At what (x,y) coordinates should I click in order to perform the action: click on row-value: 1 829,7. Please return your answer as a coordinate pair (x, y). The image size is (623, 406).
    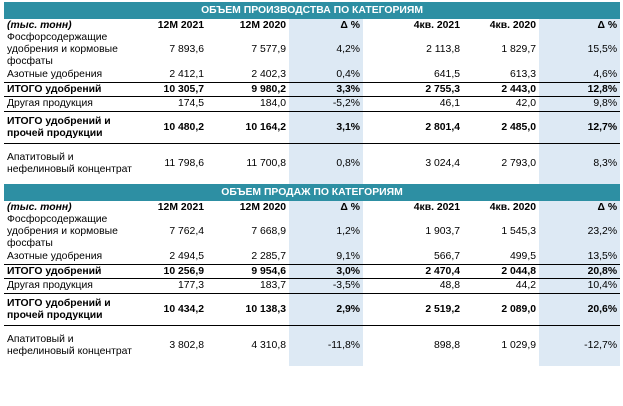
    Looking at the image, I should click on (518, 50).